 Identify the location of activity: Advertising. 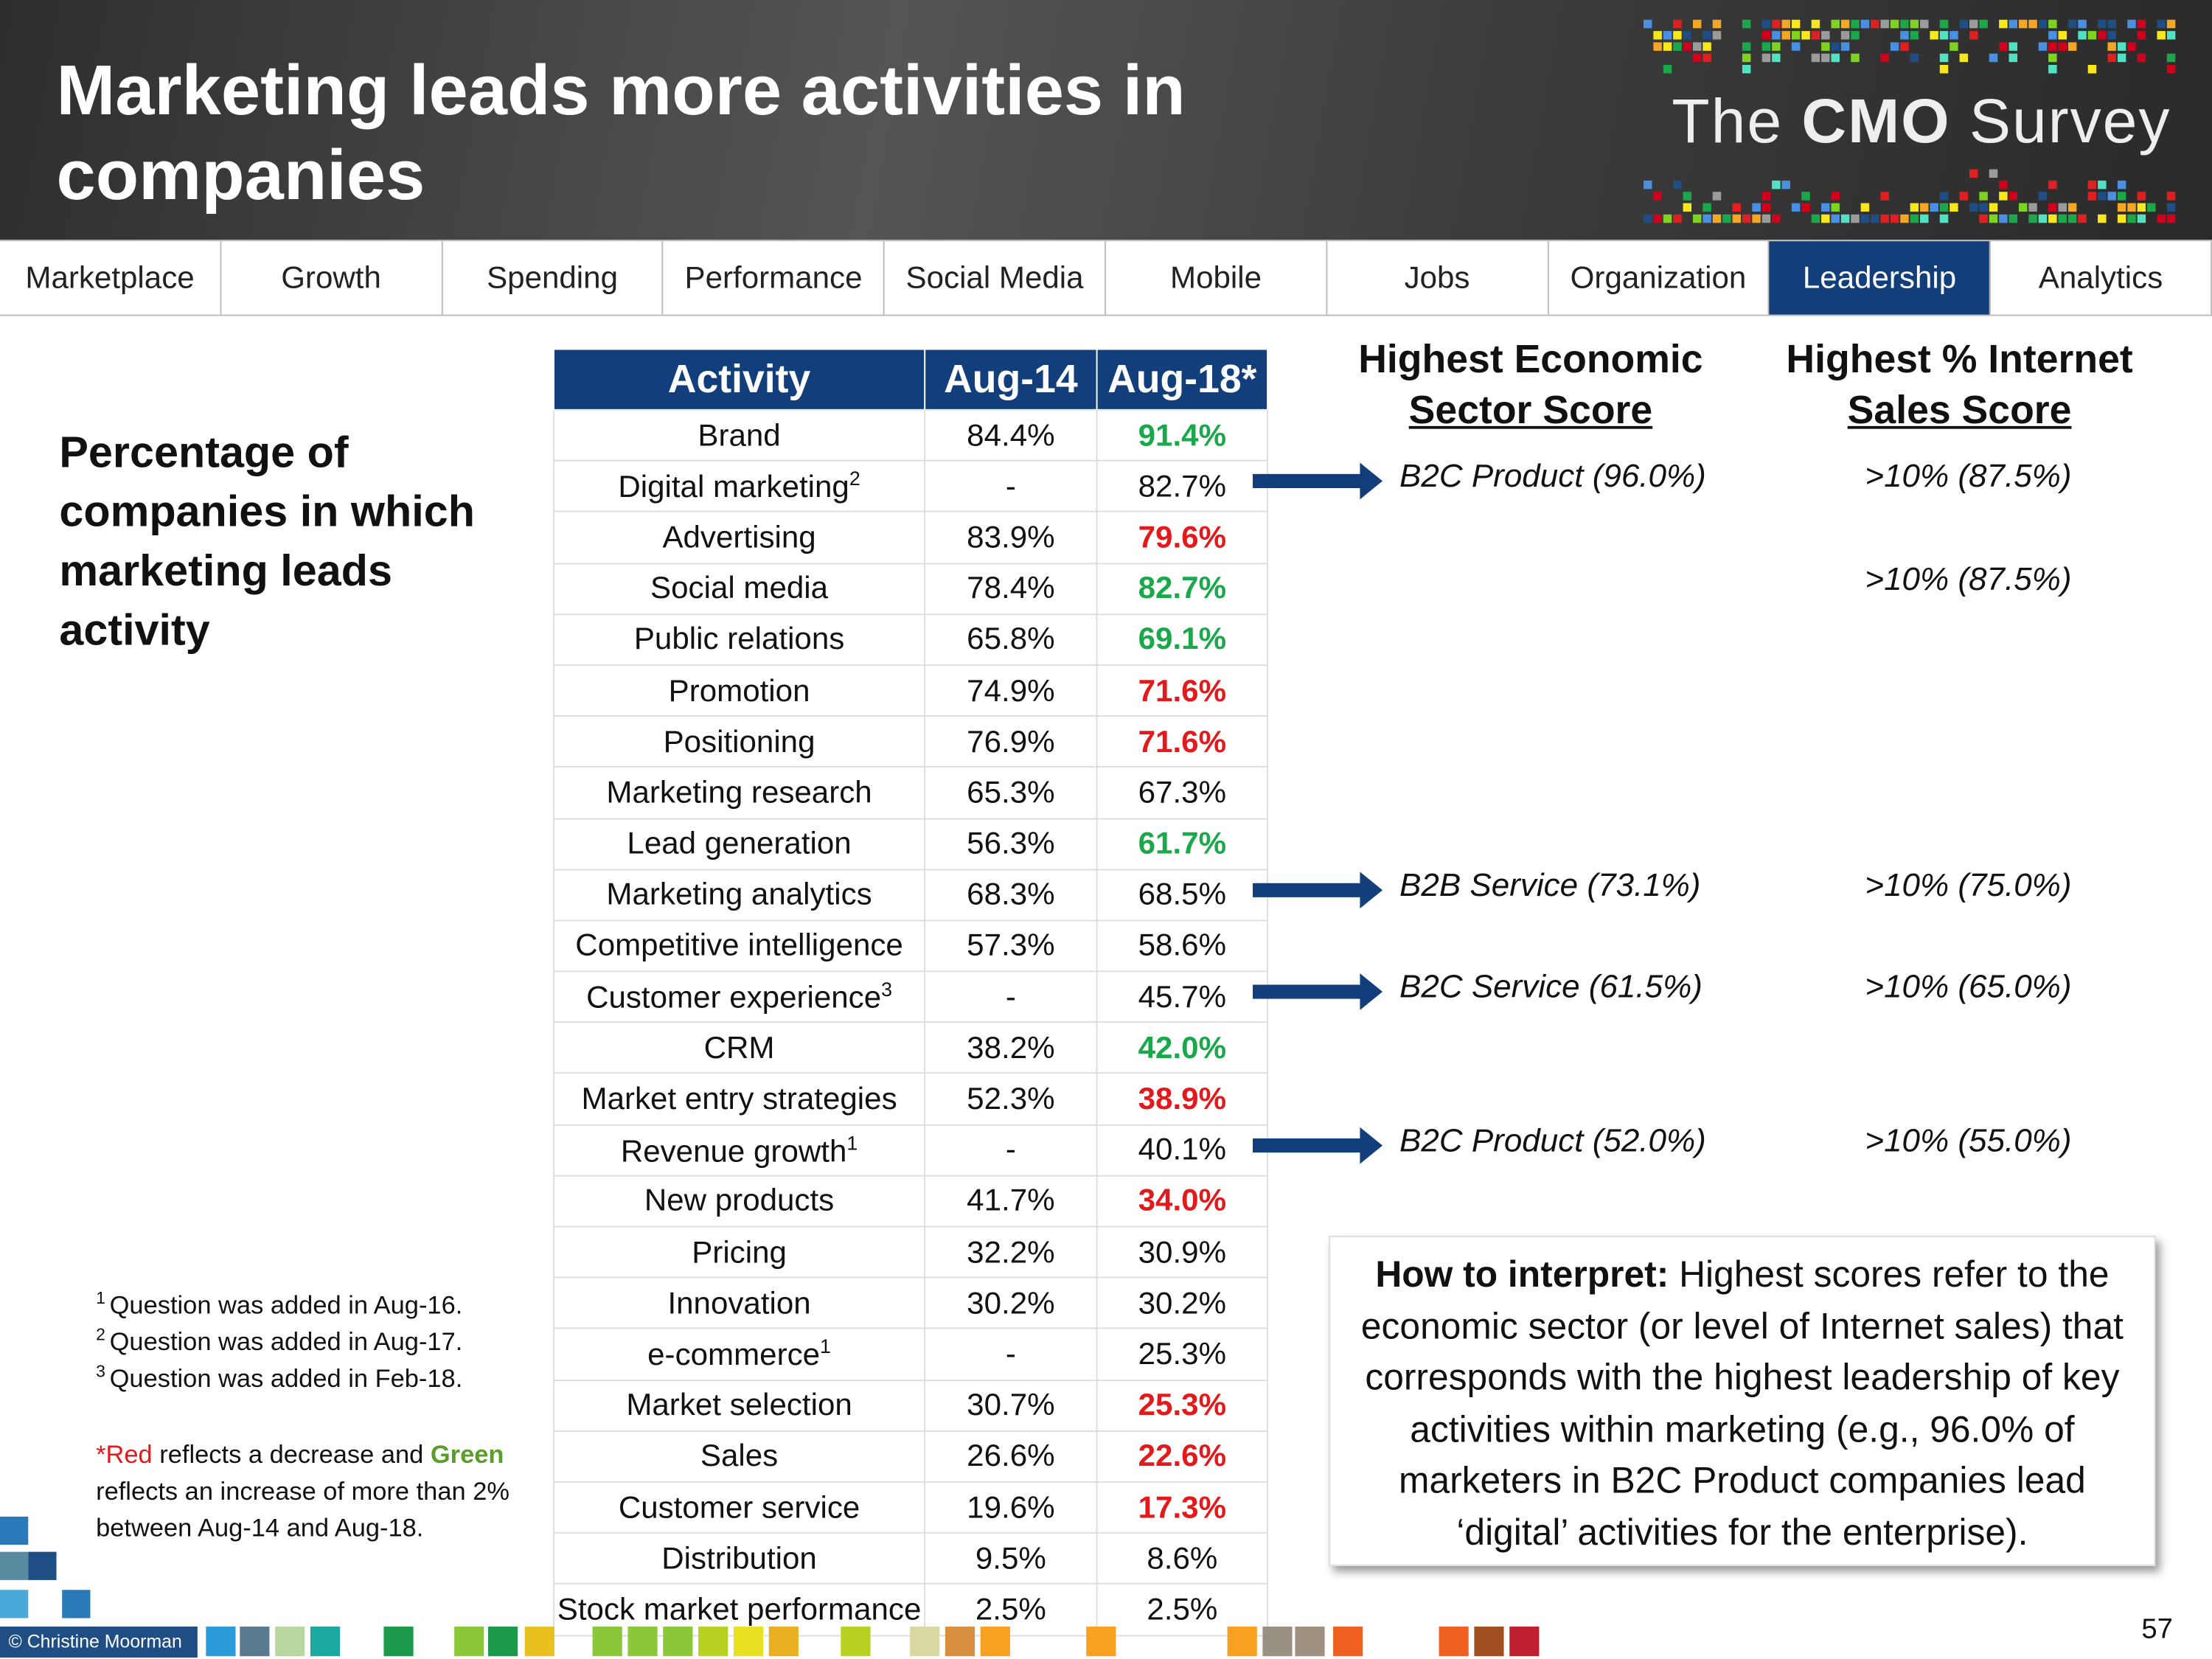
(739, 536).